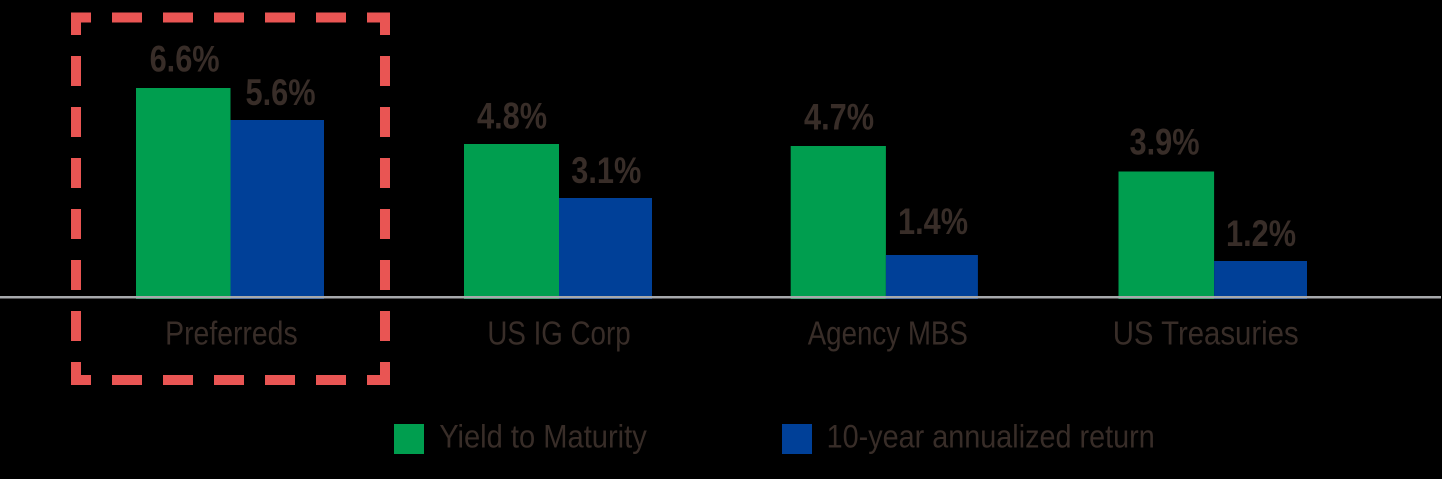  Describe the element at coordinates (1206, 333) in the screenshot. I see `svg-text: US Treasuries` at that location.